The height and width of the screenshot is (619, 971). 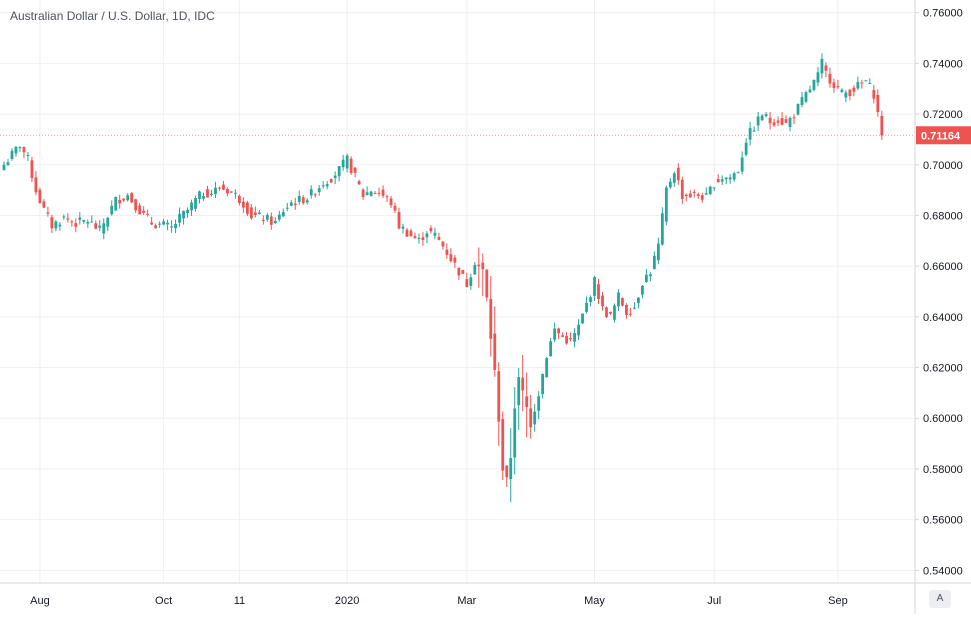 What do you see at coordinates (943, 64) in the screenshot?
I see `y-tick-label: 0.74000` at bounding box center [943, 64].